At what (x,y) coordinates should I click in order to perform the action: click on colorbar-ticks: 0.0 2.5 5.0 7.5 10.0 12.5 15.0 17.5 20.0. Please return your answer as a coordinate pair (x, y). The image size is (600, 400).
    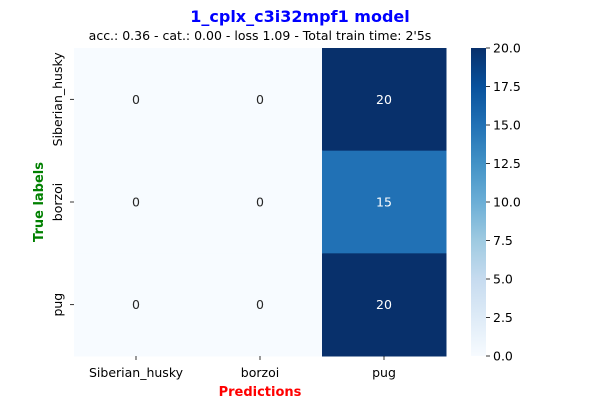
    Looking at the image, I should click on (503, 202).